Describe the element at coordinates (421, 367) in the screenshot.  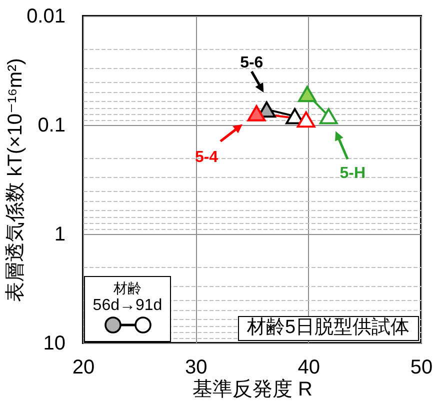
I see `x-tick-label: 50` at that location.